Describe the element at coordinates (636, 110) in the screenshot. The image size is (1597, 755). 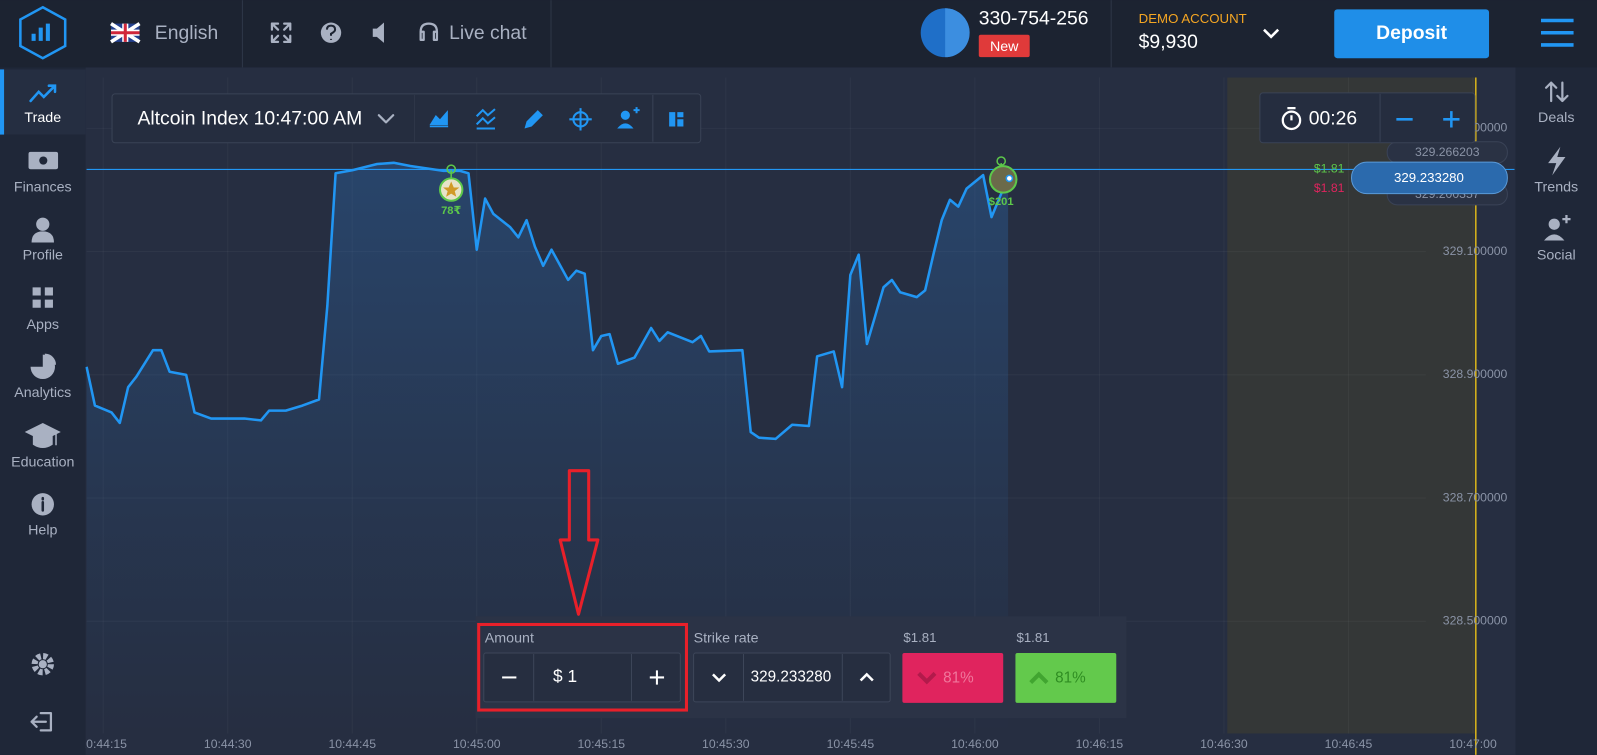
I see `plus` at that location.